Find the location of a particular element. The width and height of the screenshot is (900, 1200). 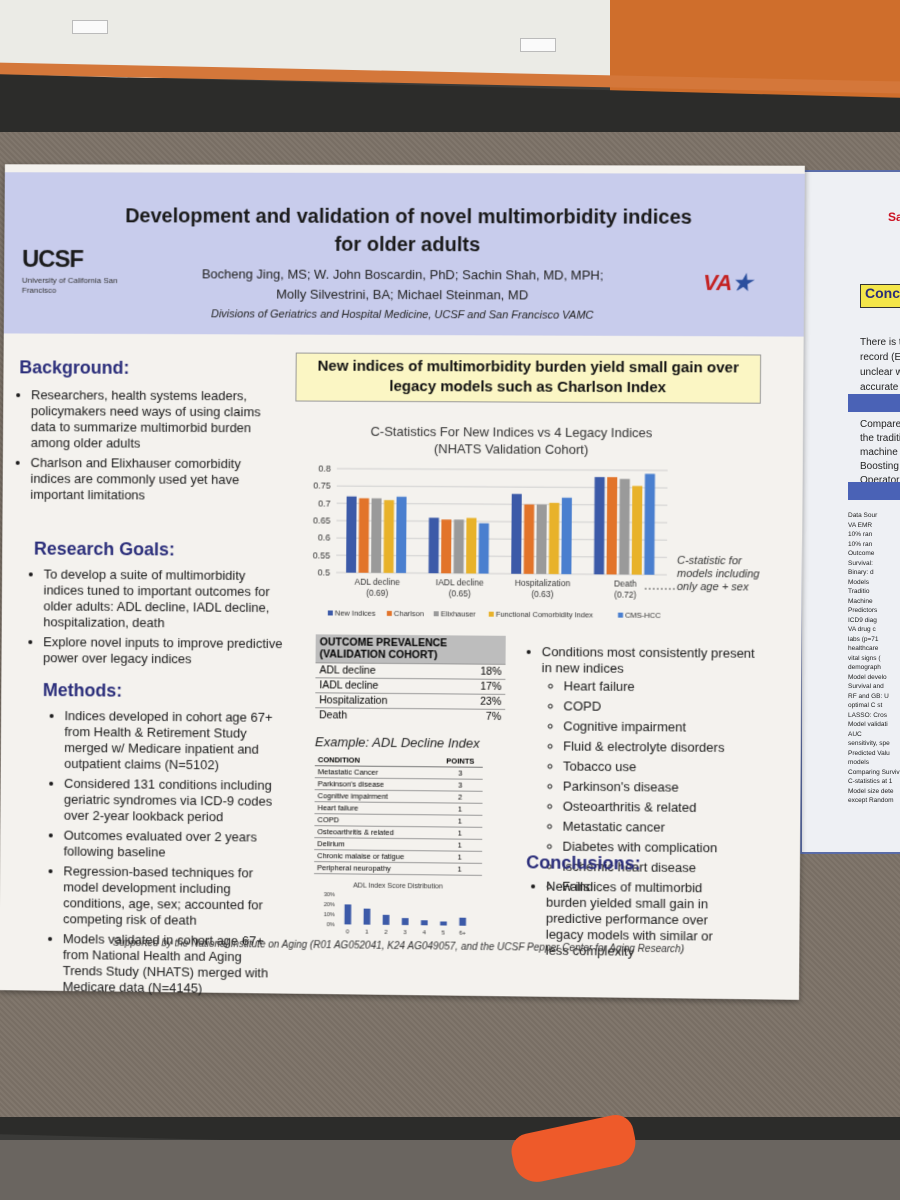

y-tick-label: 0.75 is located at coordinates (322, 486).